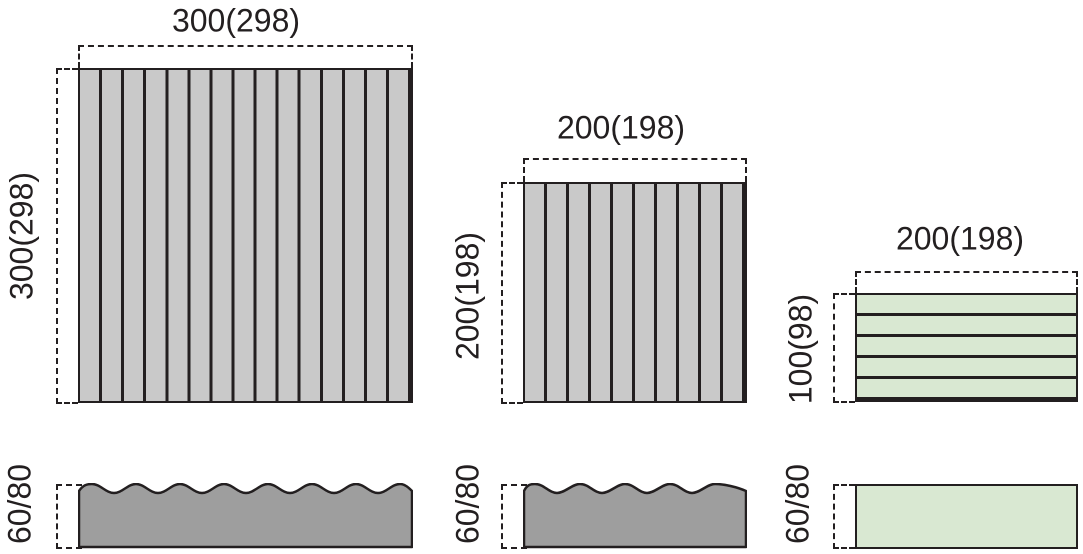 The width and height of the screenshot is (1083, 554). What do you see at coordinates (467, 504) in the screenshot?
I see `profile2-thickness-label: 60/80` at bounding box center [467, 504].